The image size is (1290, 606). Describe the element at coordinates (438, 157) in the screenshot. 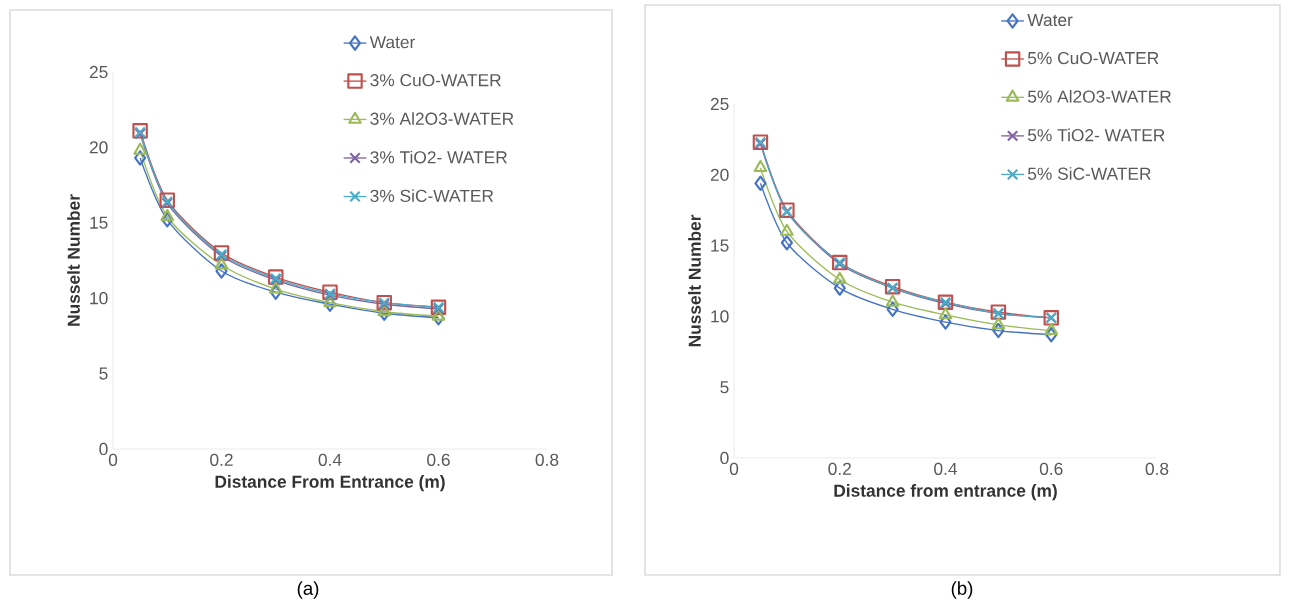

I see `legend-label: 3% TiO2- WATER` at that location.